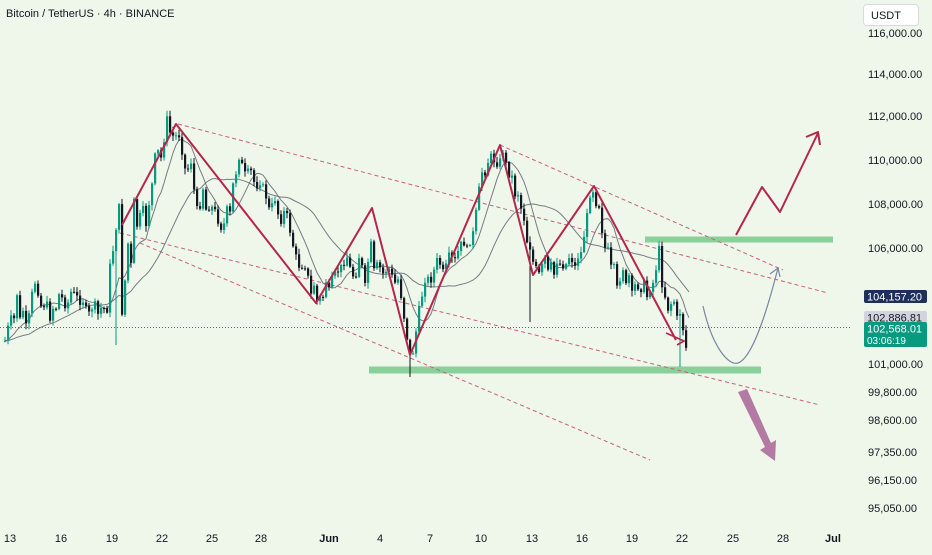 This screenshot has width=932, height=555. I want to click on x-tick-label: 19, so click(632, 539).